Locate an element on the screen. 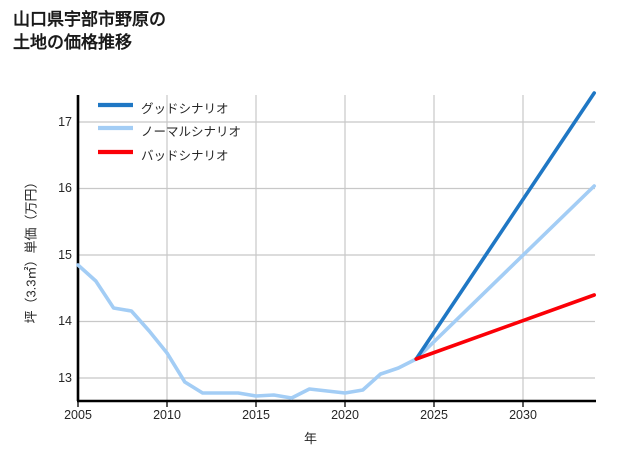 The height and width of the screenshot is (465, 621). y-tick-label-13: 13 is located at coordinates (65, 378).